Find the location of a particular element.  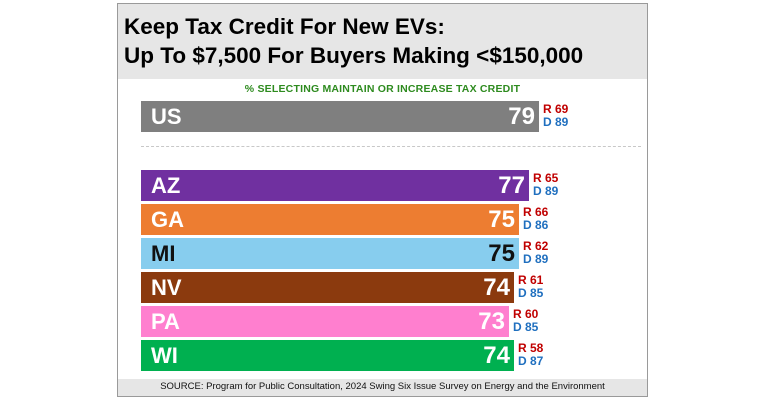

bar-value-pa: 73 is located at coordinates (491, 321).